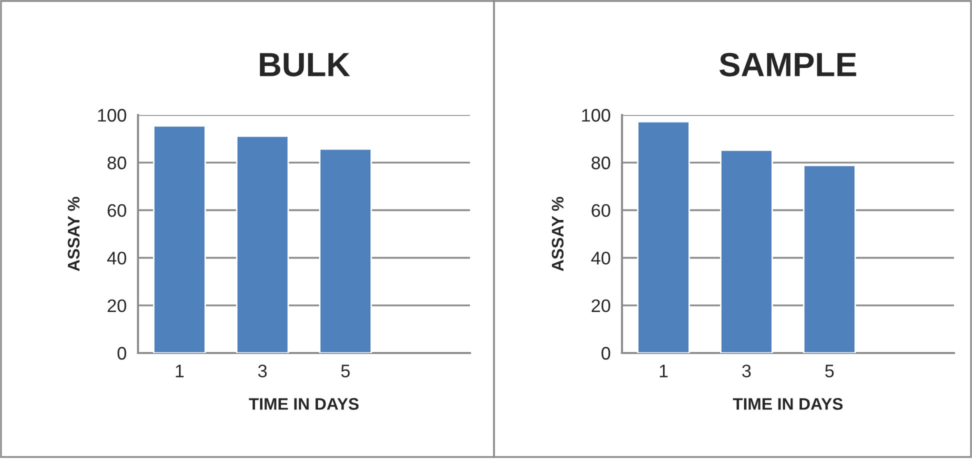 This screenshot has width=972, height=459. Describe the element at coordinates (788, 64) in the screenshot. I see `chart-title: SAMPLE` at that location.